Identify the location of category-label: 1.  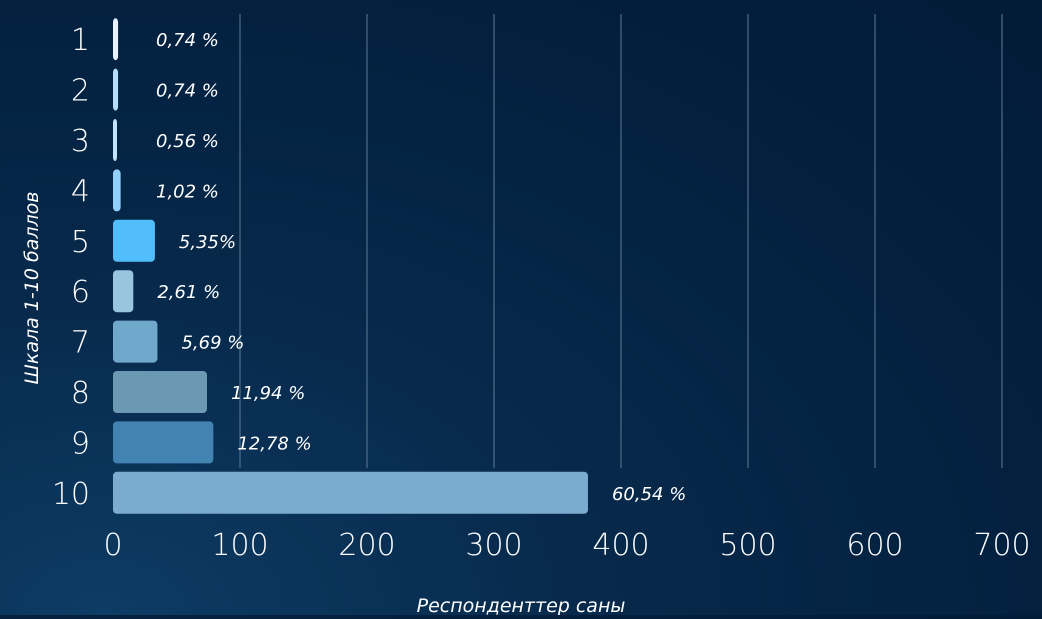
(80, 40).